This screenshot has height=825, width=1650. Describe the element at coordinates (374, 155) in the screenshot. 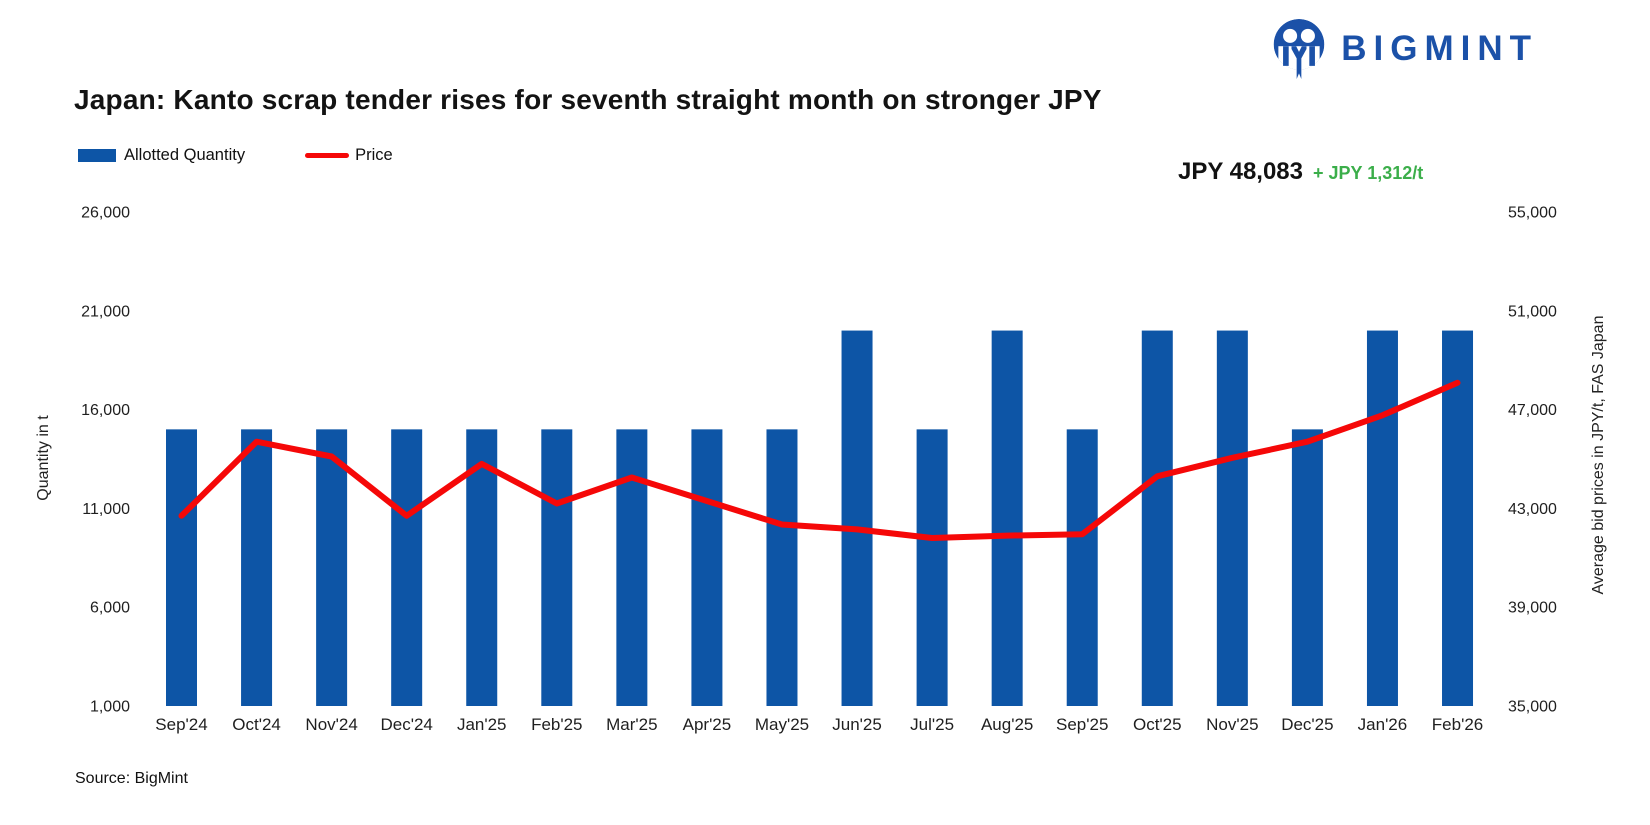

I see `legend-label-price: Price` at that location.